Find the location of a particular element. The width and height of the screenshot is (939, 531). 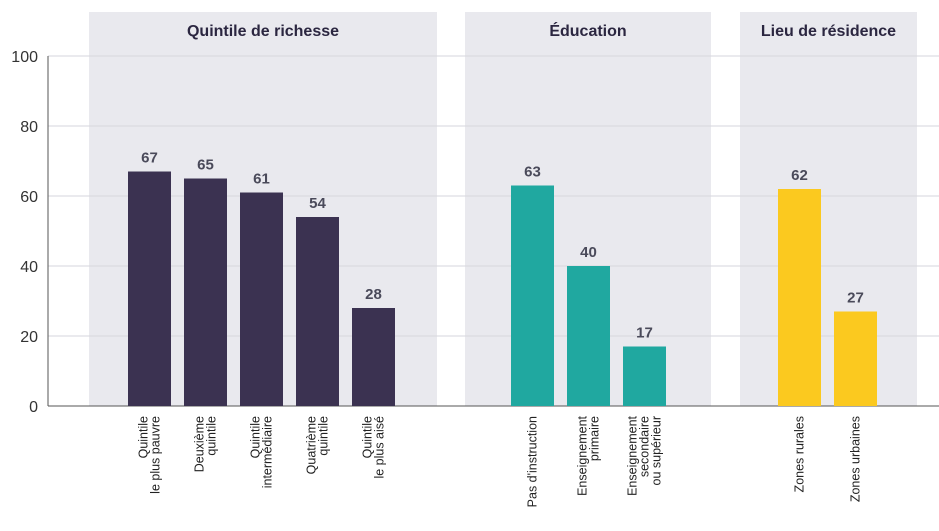

value-label-2-0: 62 is located at coordinates (799, 175).